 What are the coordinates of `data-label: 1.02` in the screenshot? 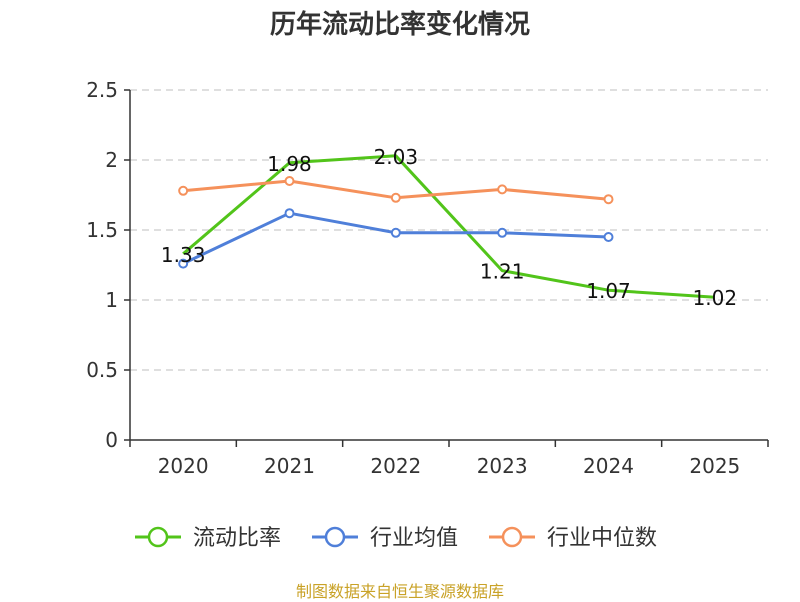 It's located at (715, 298).